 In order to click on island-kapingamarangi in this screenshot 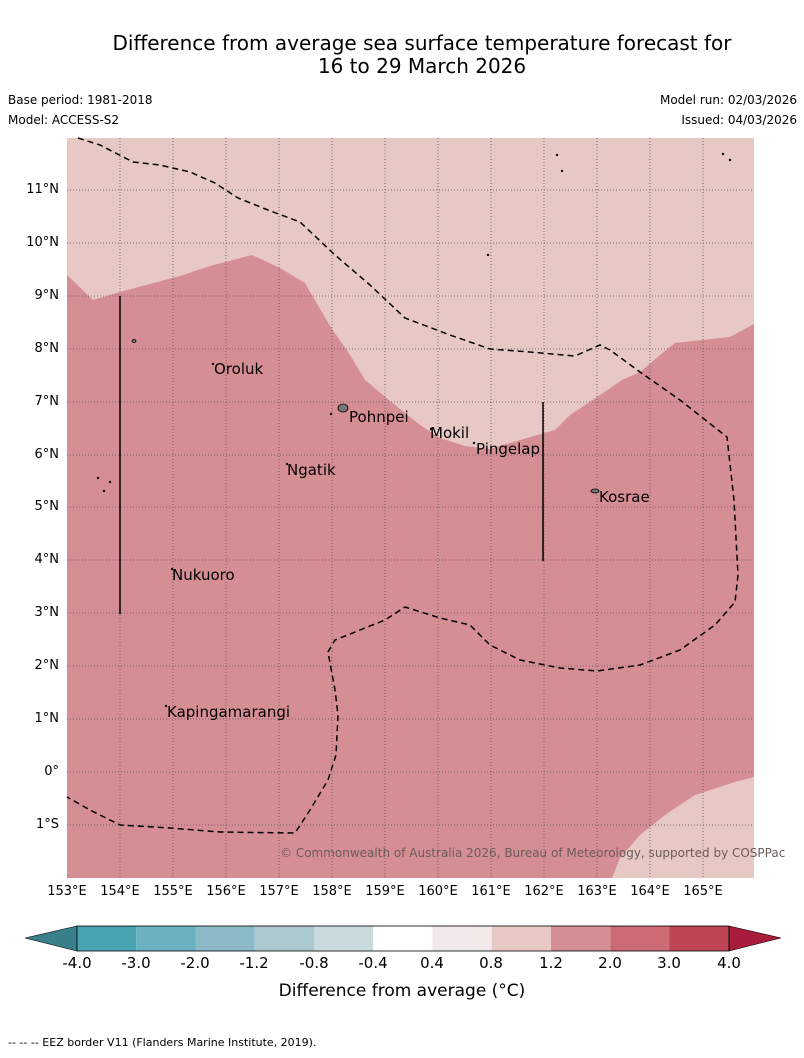, I will do `click(166, 706)`.